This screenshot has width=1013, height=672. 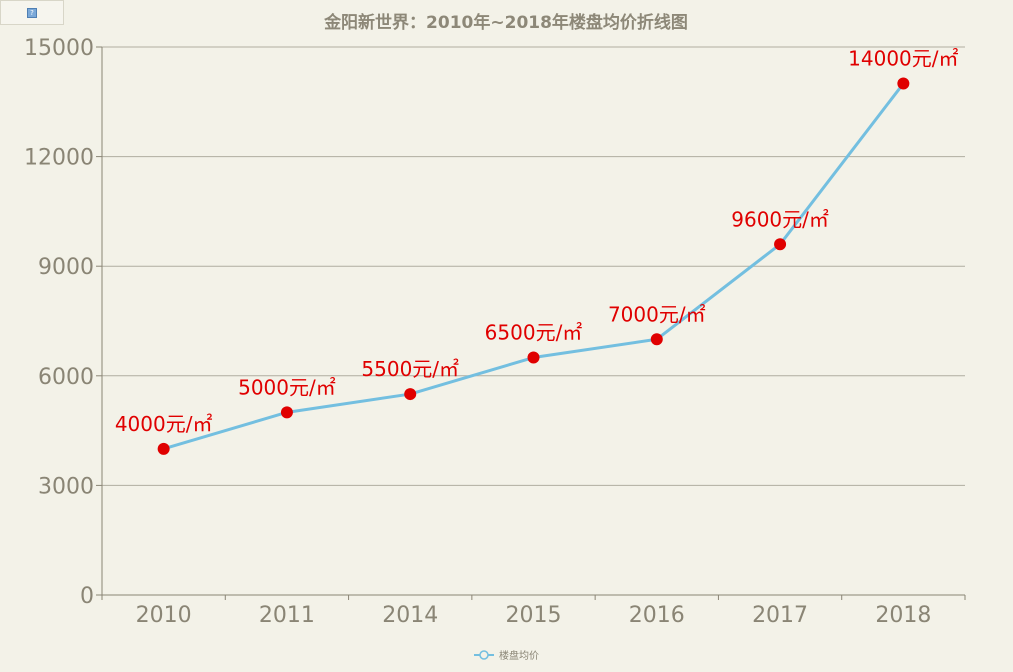 What do you see at coordinates (780, 615) in the screenshot?
I see `x-tick-label: 2017` at bounding box center [780, 615].